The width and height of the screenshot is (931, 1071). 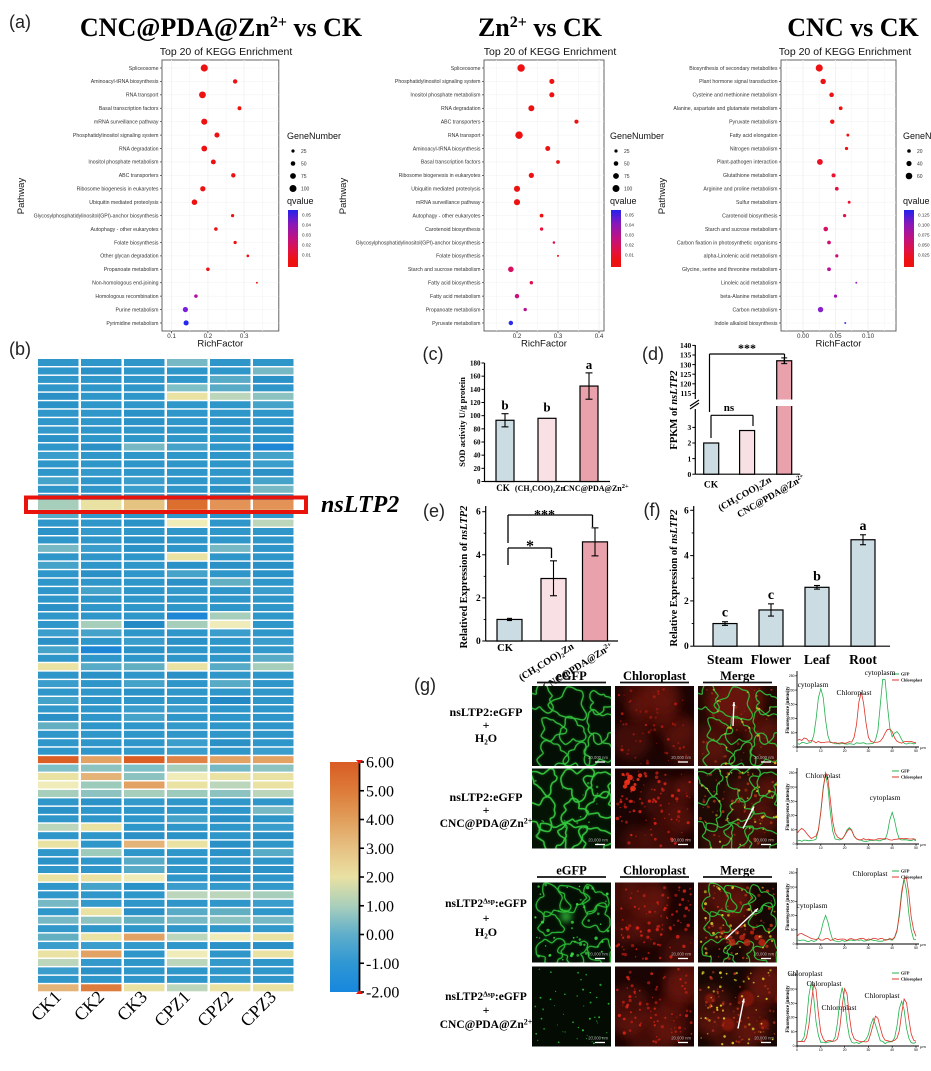 I want to click on svg-text: Aminoacyl-tRNA biosynthesis, so click(x=447, y=149).